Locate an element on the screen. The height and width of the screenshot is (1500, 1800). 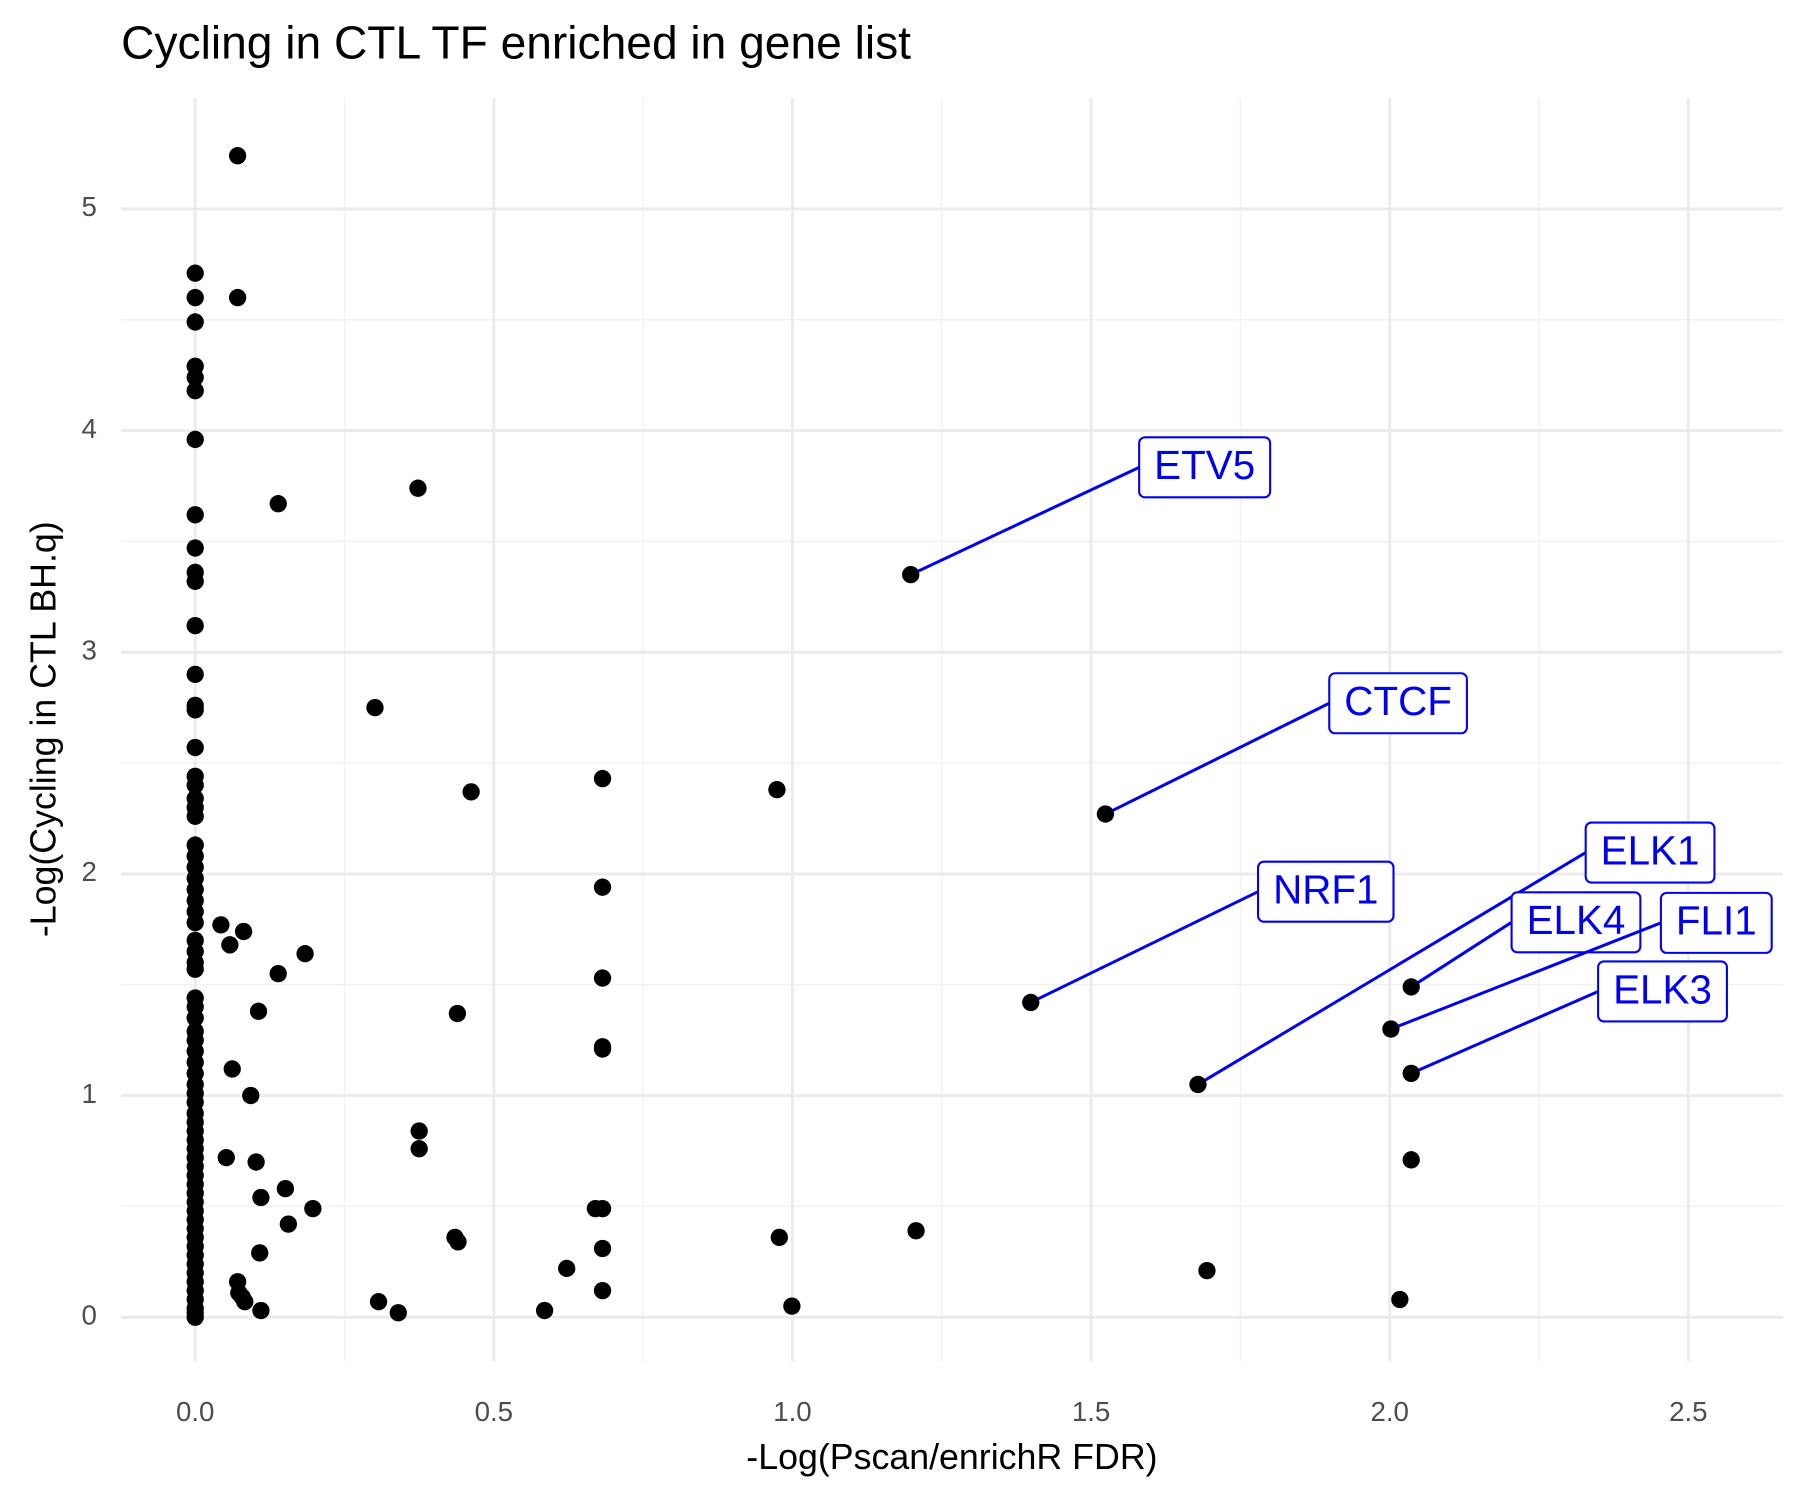
y-tick-label: 0 is located at coordinates (89, 1315).